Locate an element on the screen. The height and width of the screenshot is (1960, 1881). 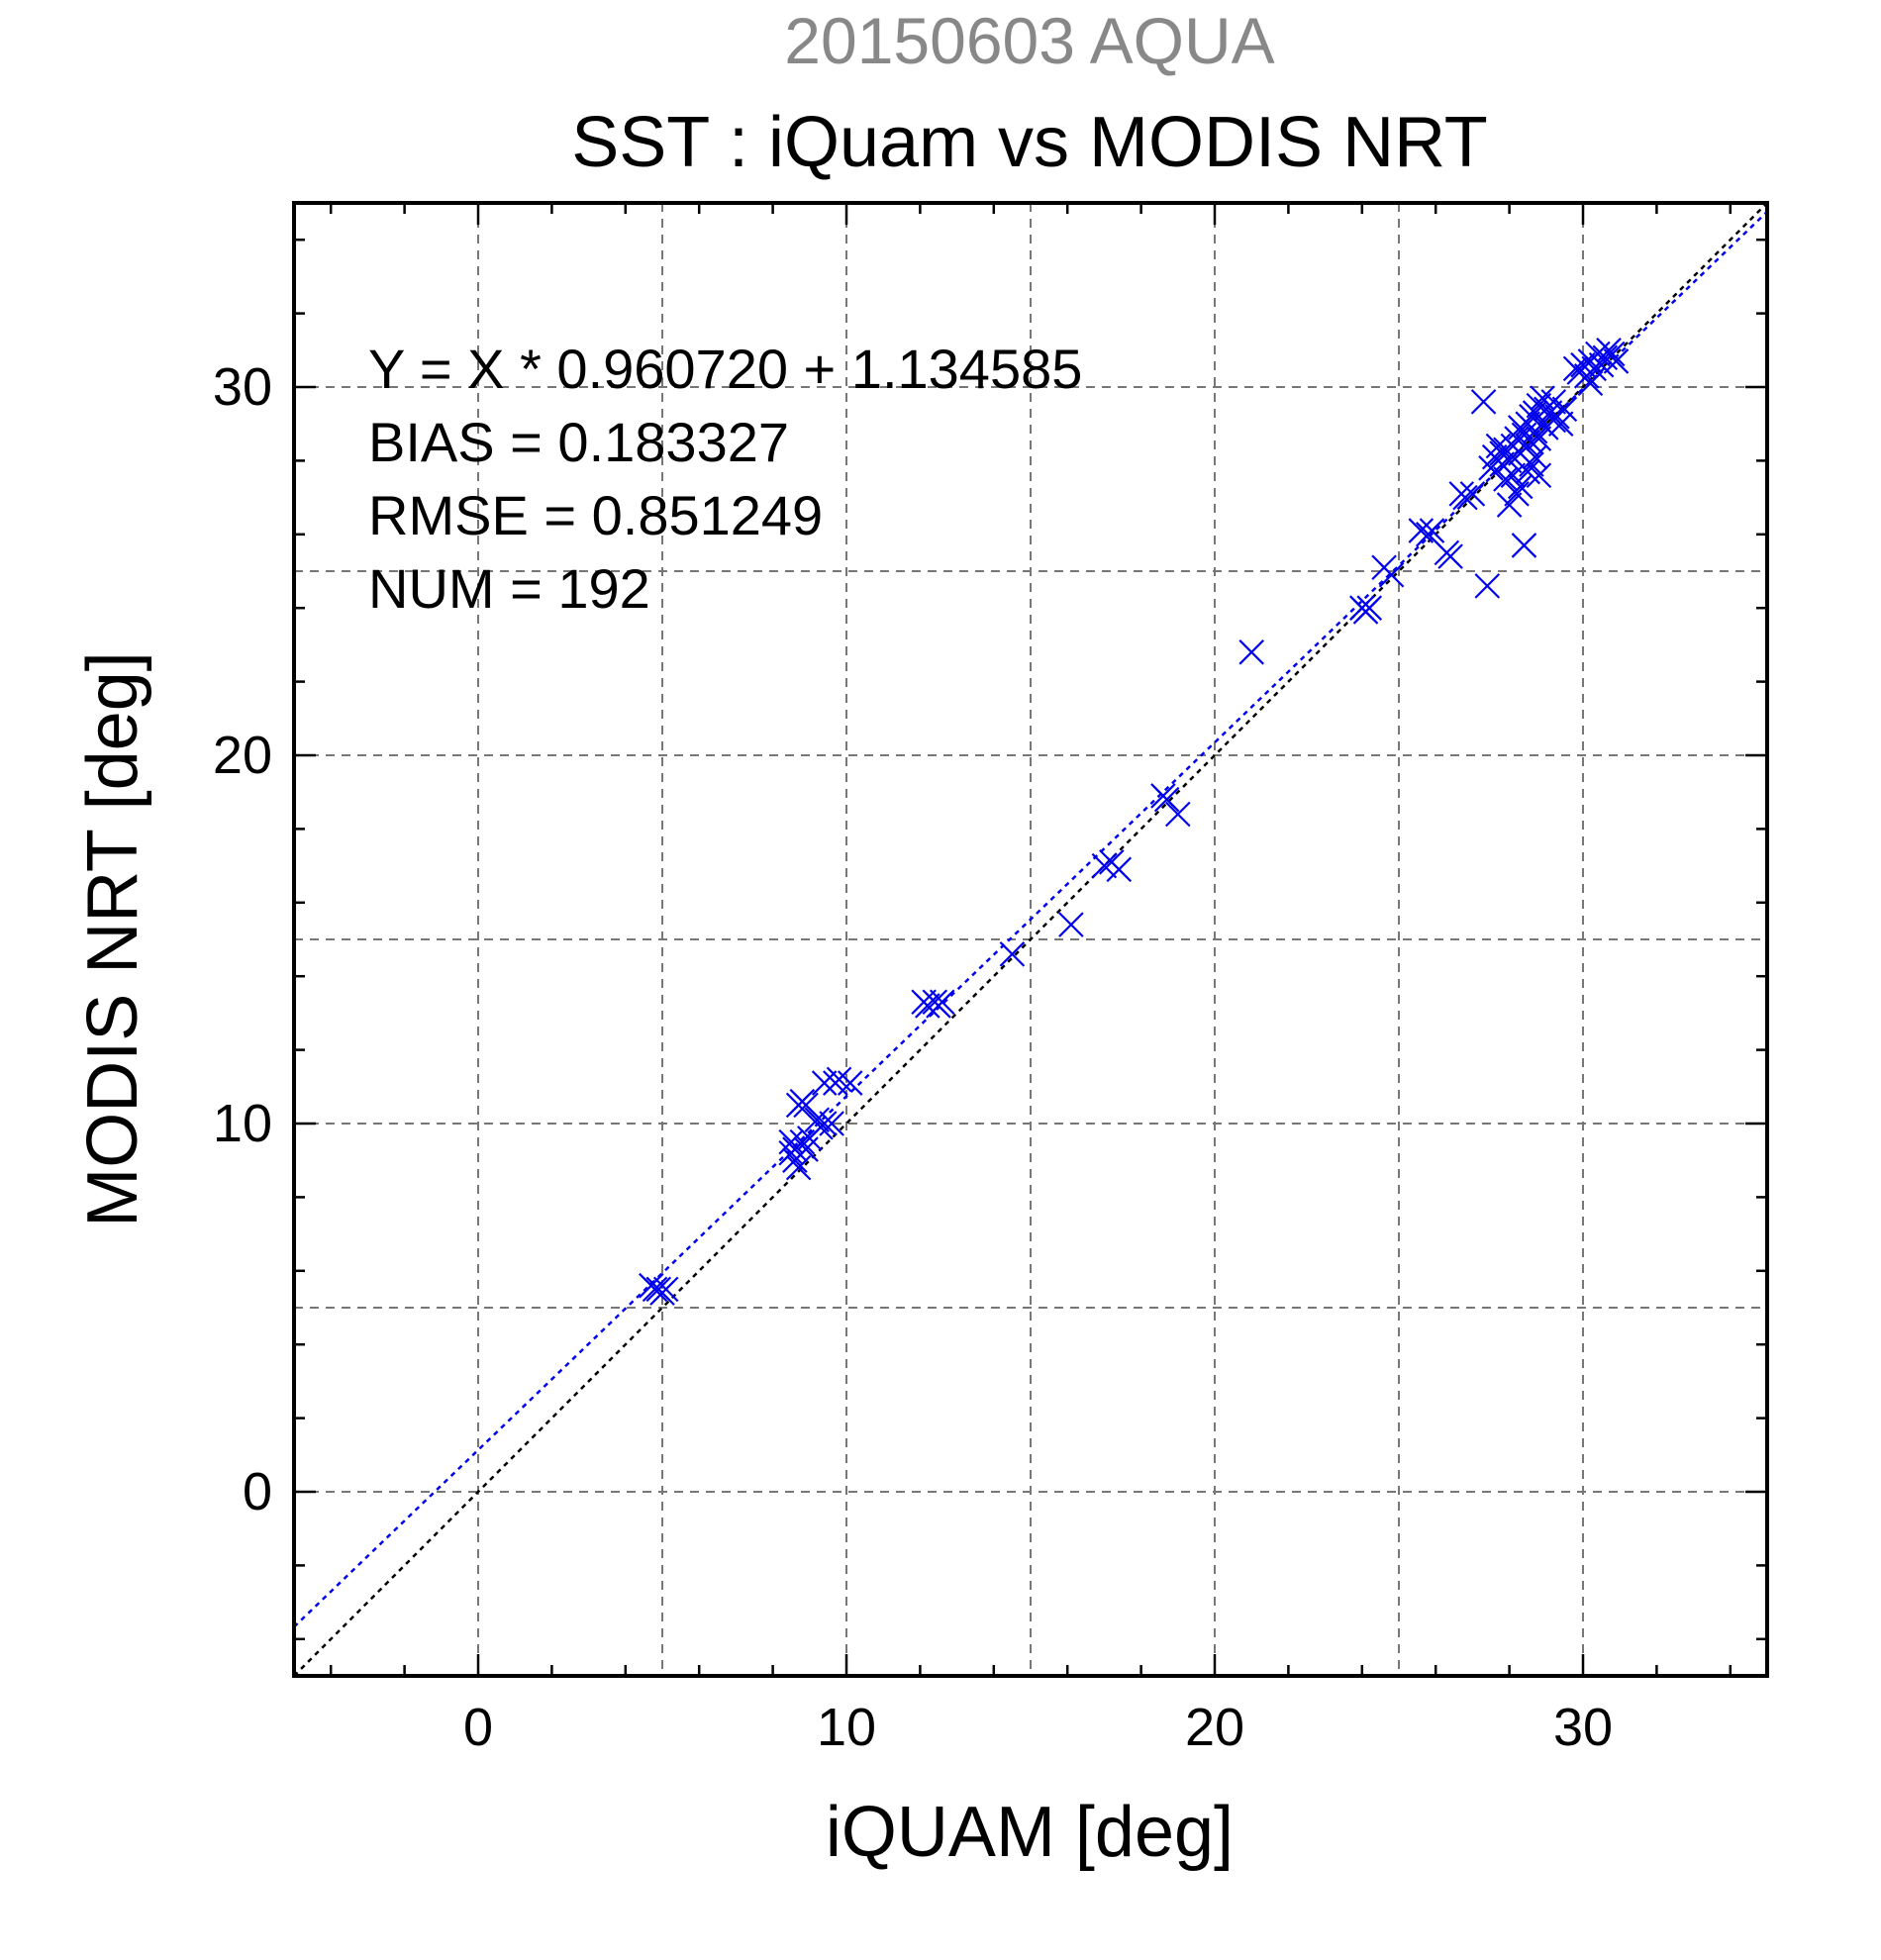
stats-rmse: RMSE = 0.851249 is located at coordinates (595, 515).